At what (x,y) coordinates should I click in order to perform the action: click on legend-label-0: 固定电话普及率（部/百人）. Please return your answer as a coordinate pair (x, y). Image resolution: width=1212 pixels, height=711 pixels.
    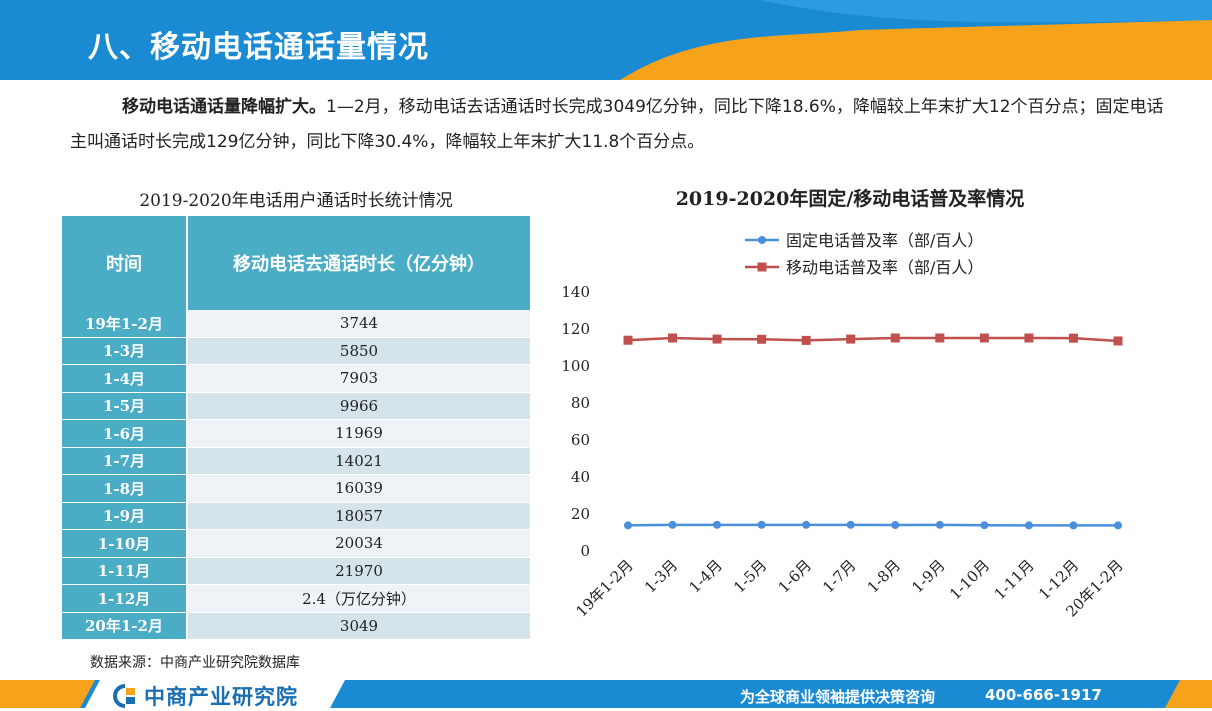
    Looking at the image, I should click on (884, 240).